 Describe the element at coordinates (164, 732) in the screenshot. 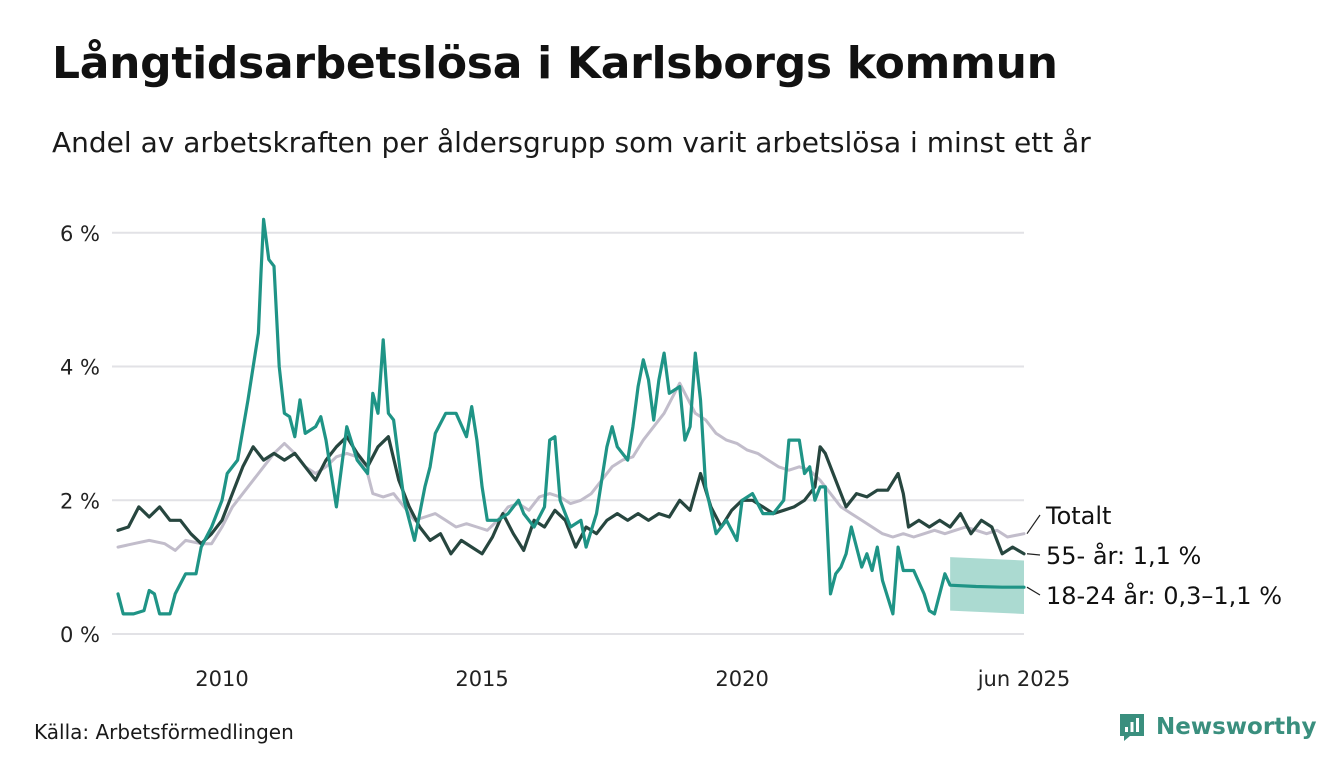

I see `source-label: Källa: Arbetsförmedlingen` at that location.